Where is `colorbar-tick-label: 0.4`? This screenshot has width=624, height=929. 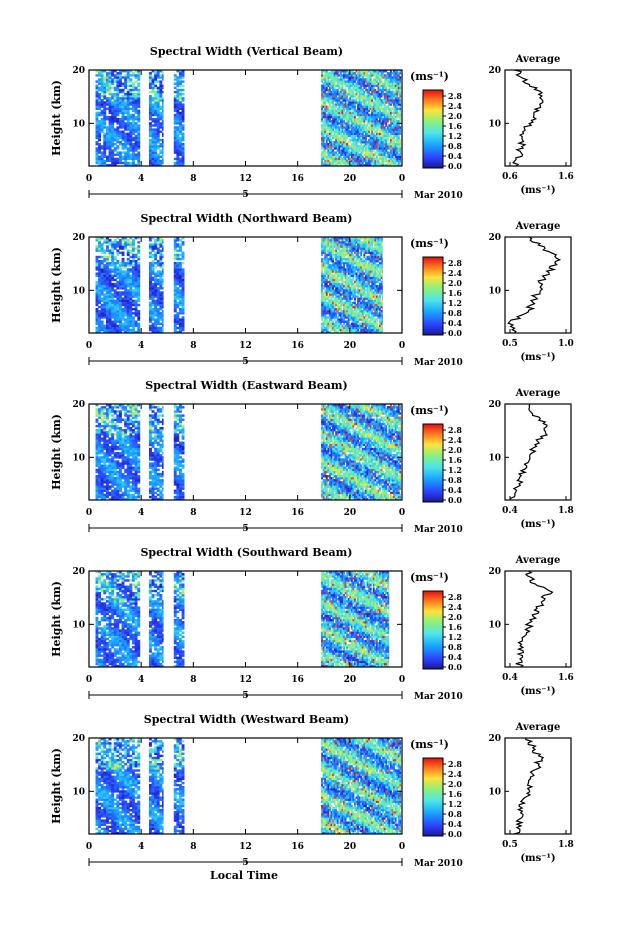 colorbar-tick-label: 0.4 is located at coordinates (455, 156).